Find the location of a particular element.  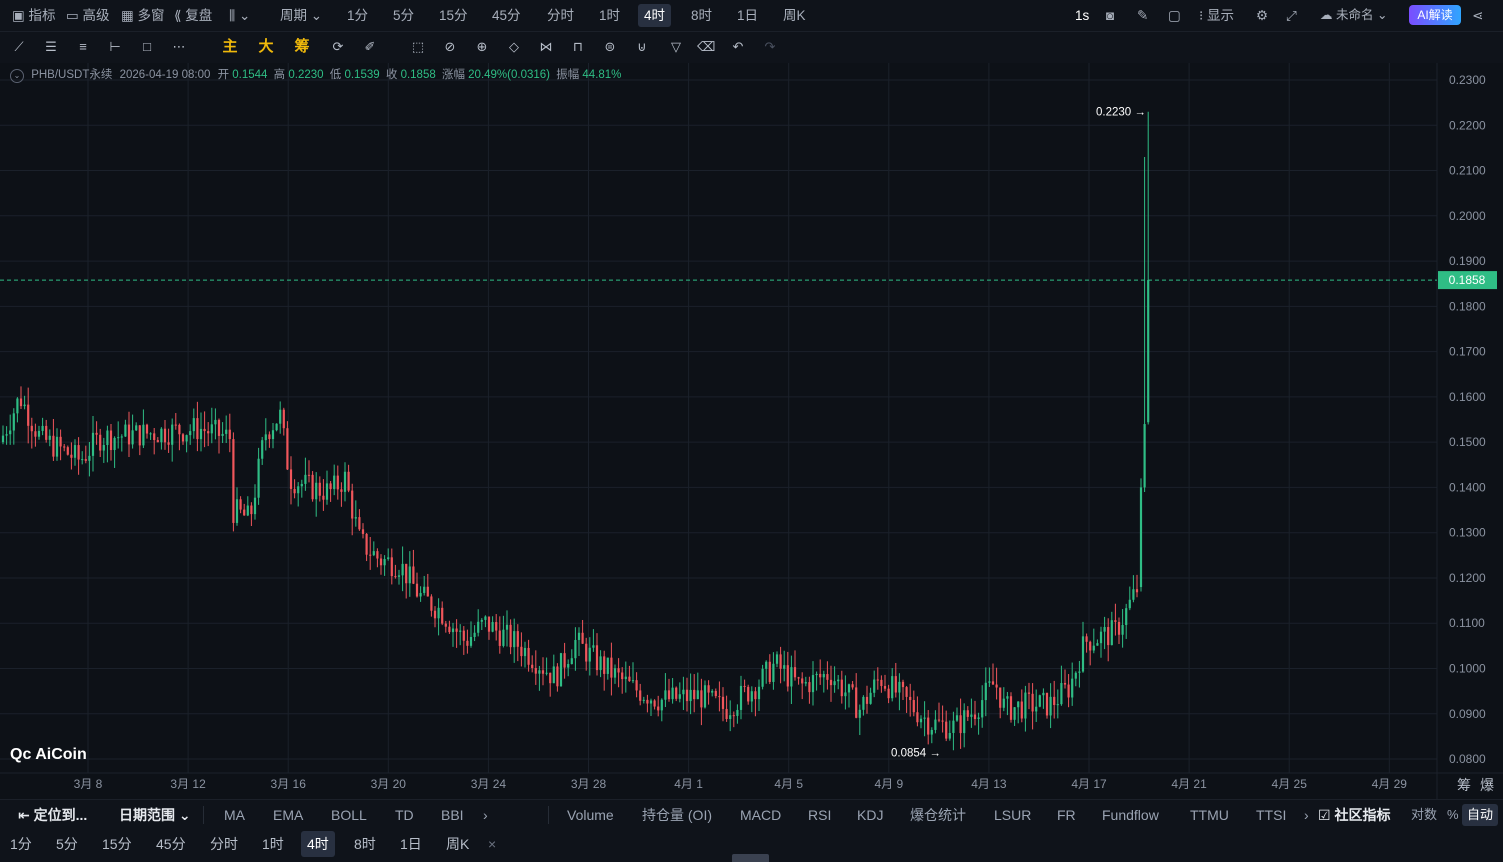

auto-scale-toggle: 自动 is located at coordinates (1480, 815).